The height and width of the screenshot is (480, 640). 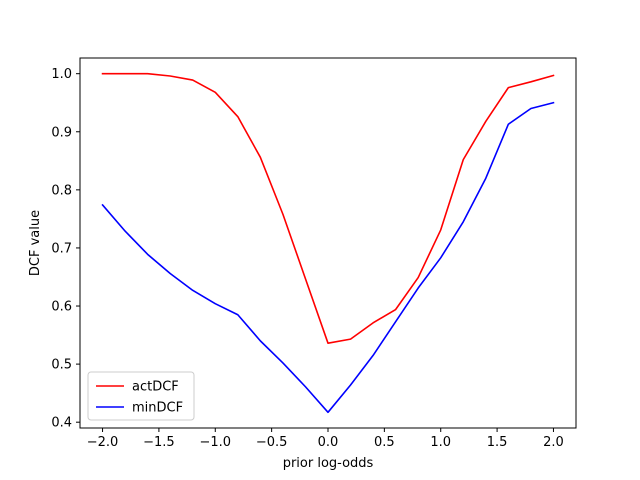 I want to click on x-tick-label: 1.5, so click(x=497, y=442).